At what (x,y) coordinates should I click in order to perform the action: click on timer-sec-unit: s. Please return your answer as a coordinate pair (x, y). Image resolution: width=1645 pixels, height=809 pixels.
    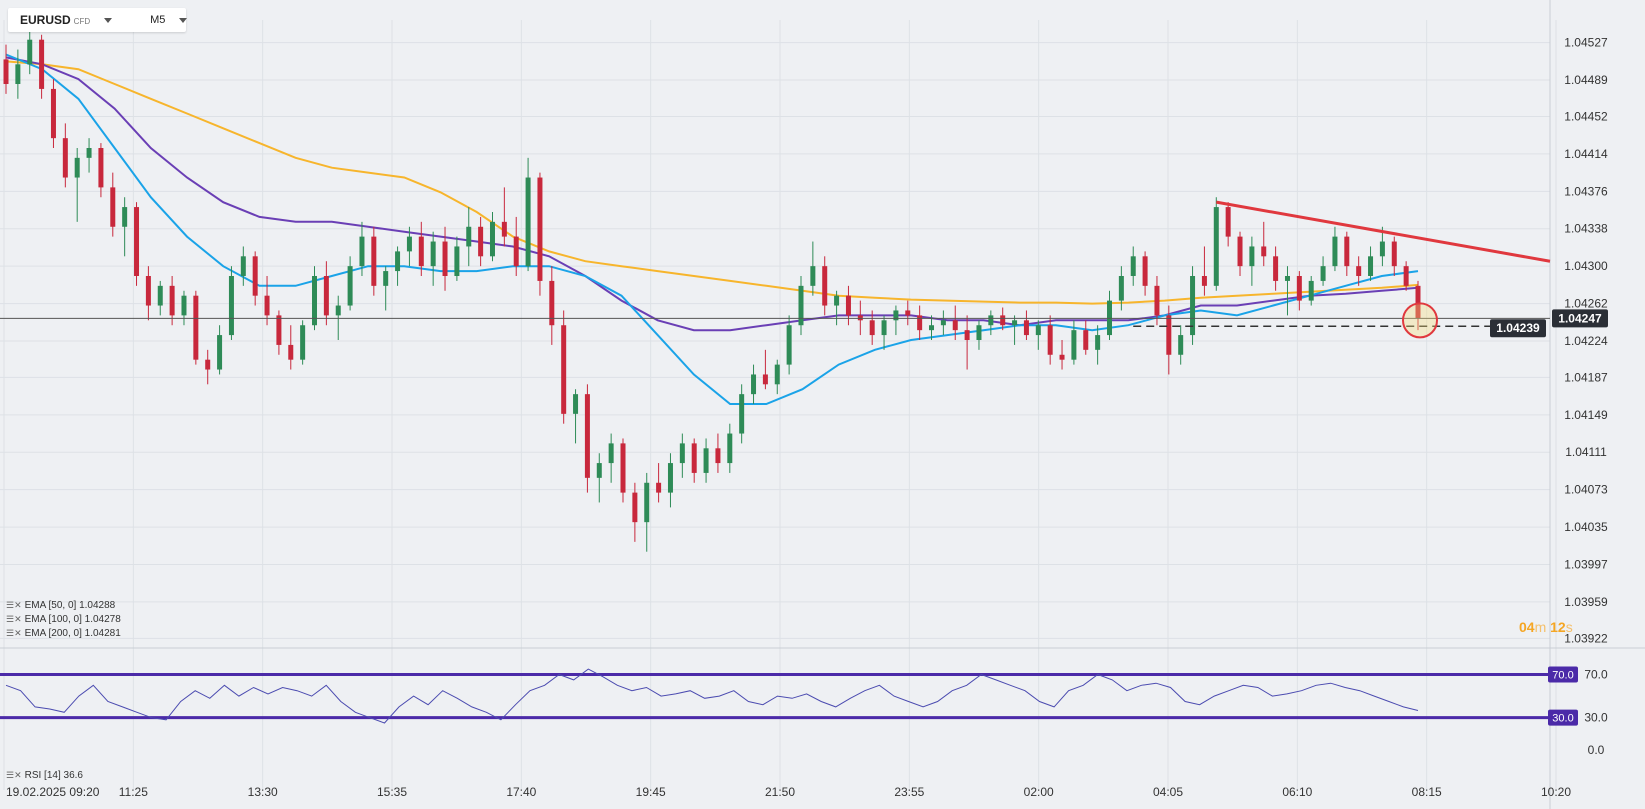
    Looking at the image, I should click on (1569, 627).